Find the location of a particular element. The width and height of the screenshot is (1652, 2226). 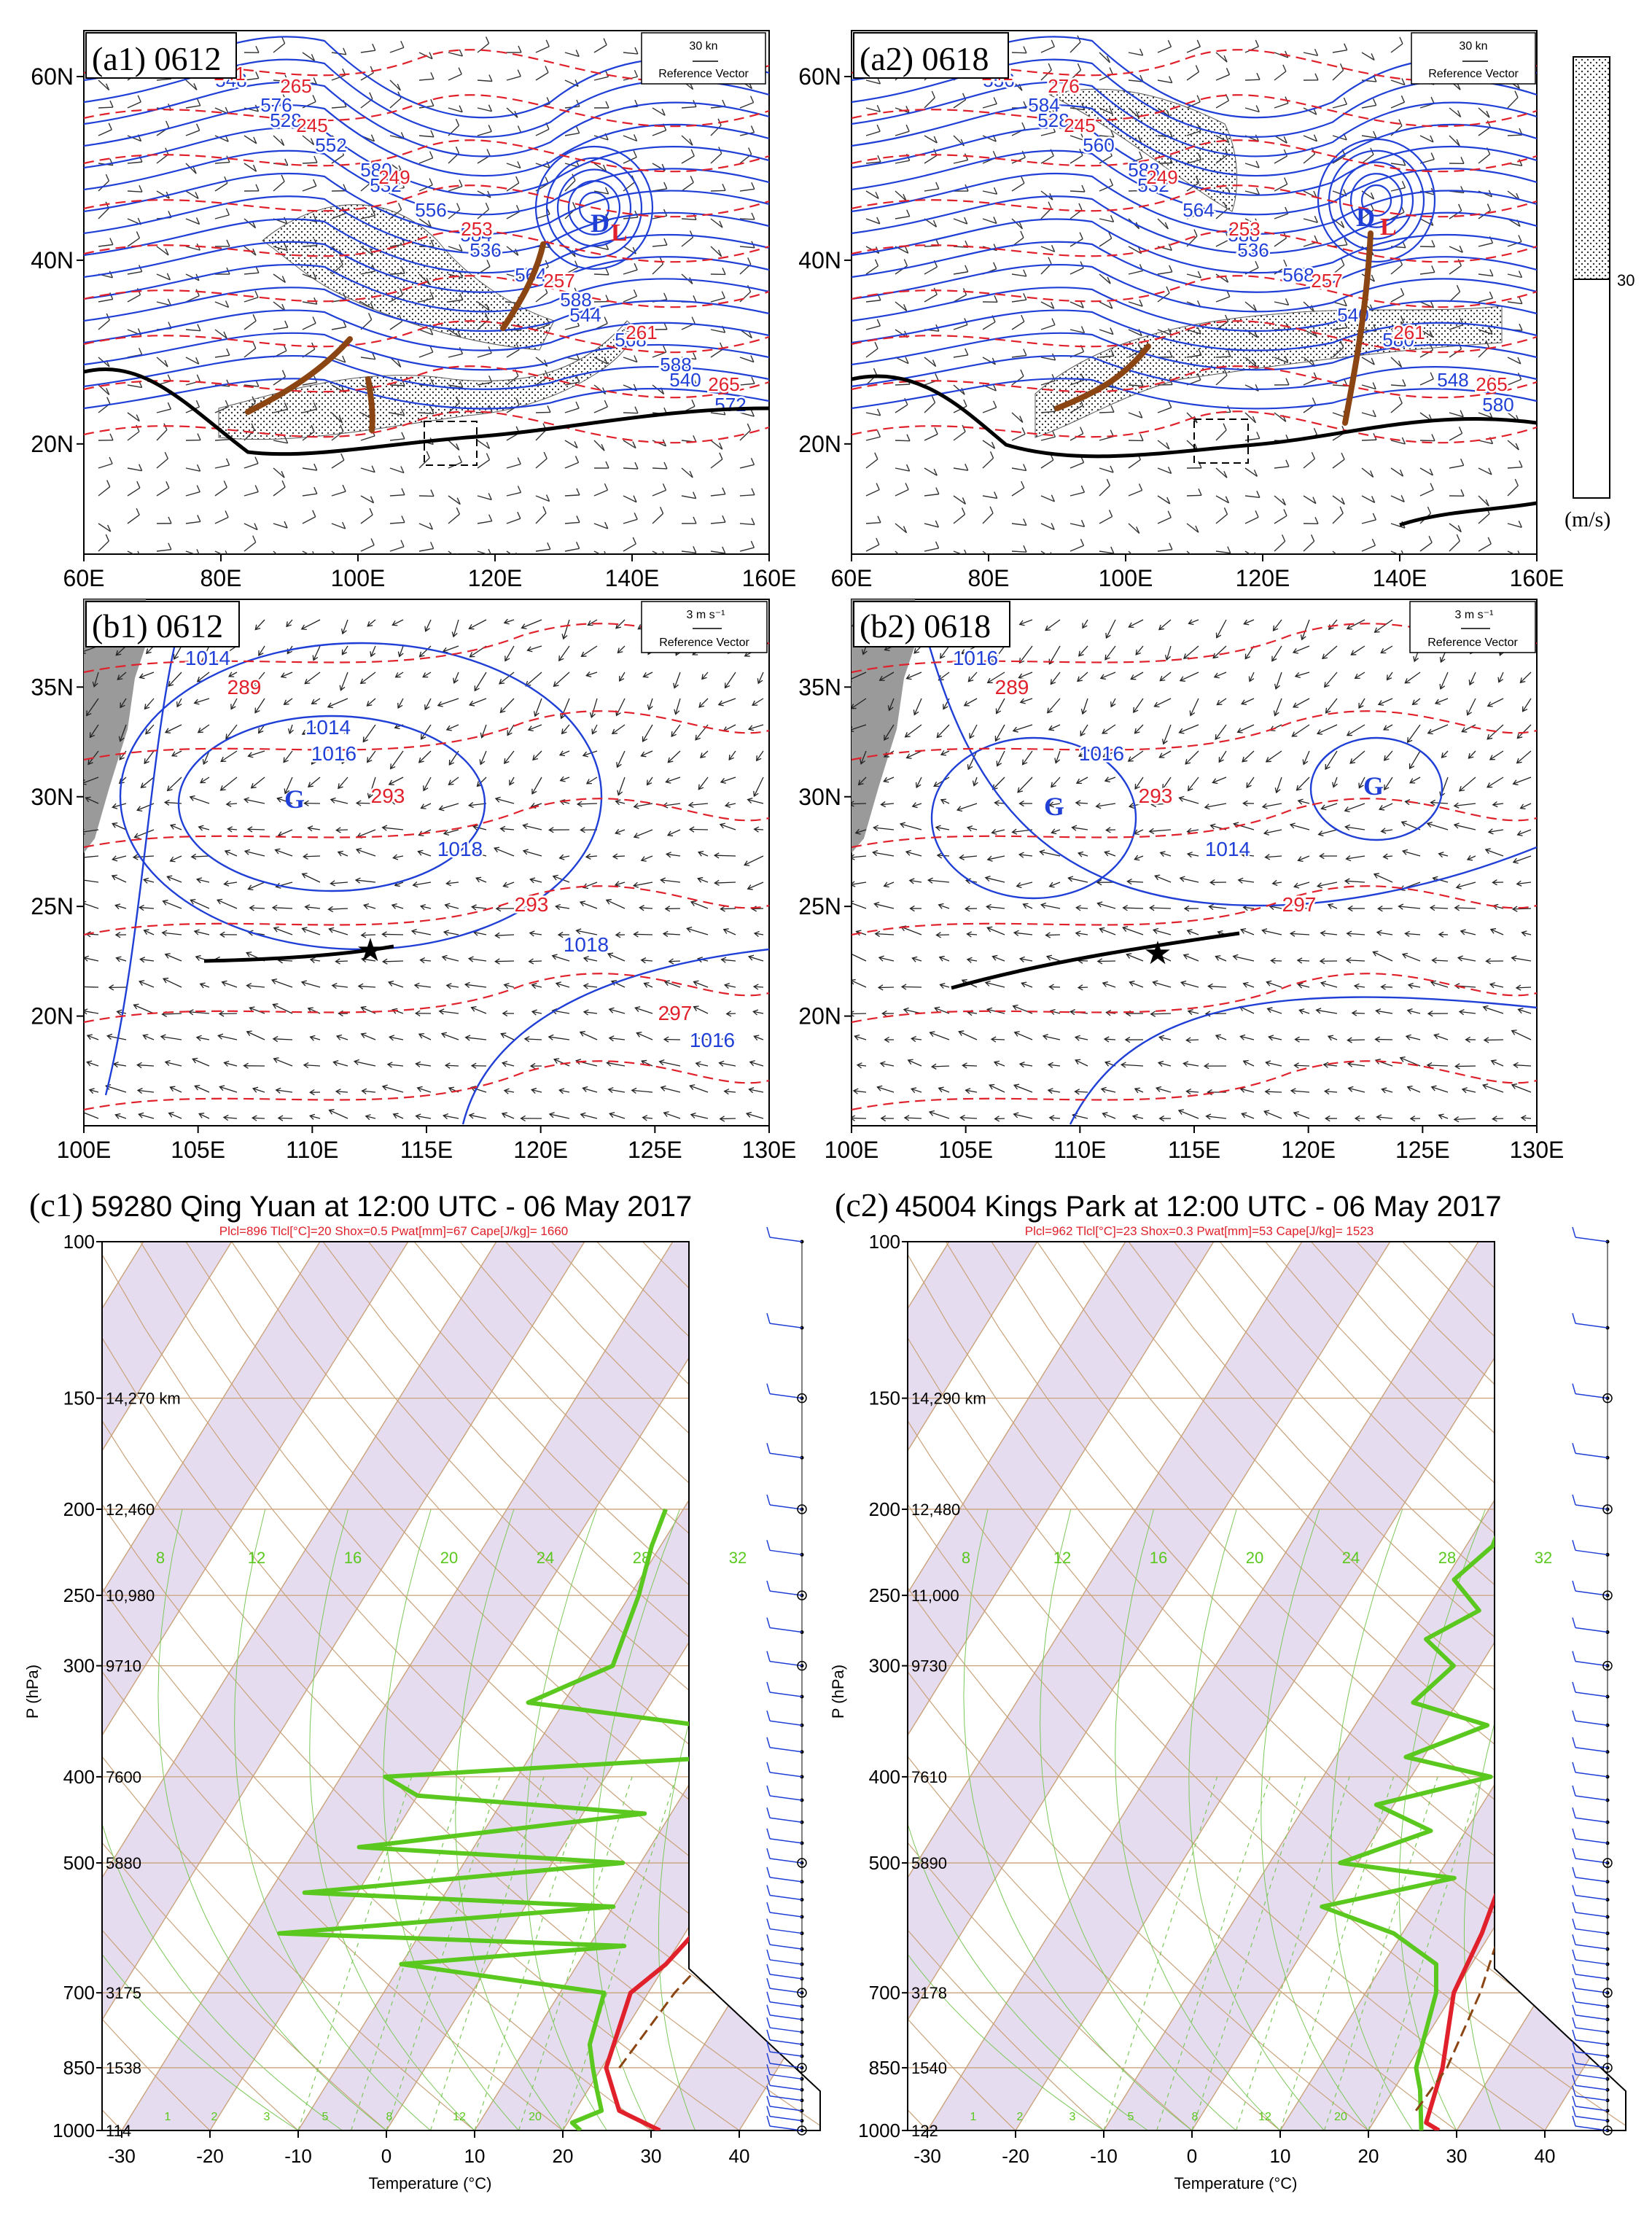

panel-a1-refvec-label: Reference Vector is located at coordinates (703, 74).